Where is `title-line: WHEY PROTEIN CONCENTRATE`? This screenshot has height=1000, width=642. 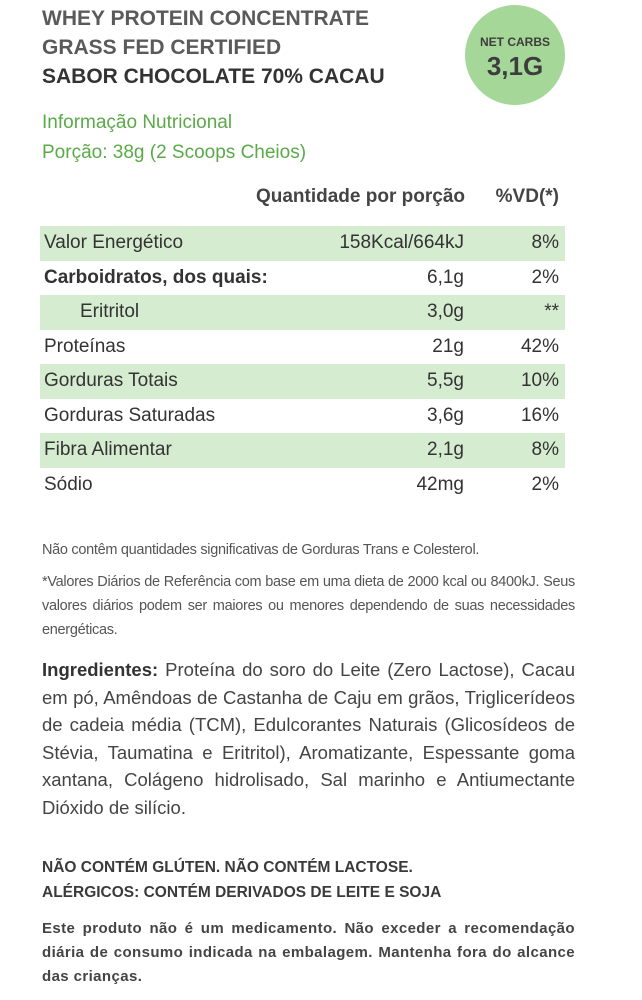 title-line: WHEY PROTEIN CONCENTRATE is located at coordinates (206, 18).